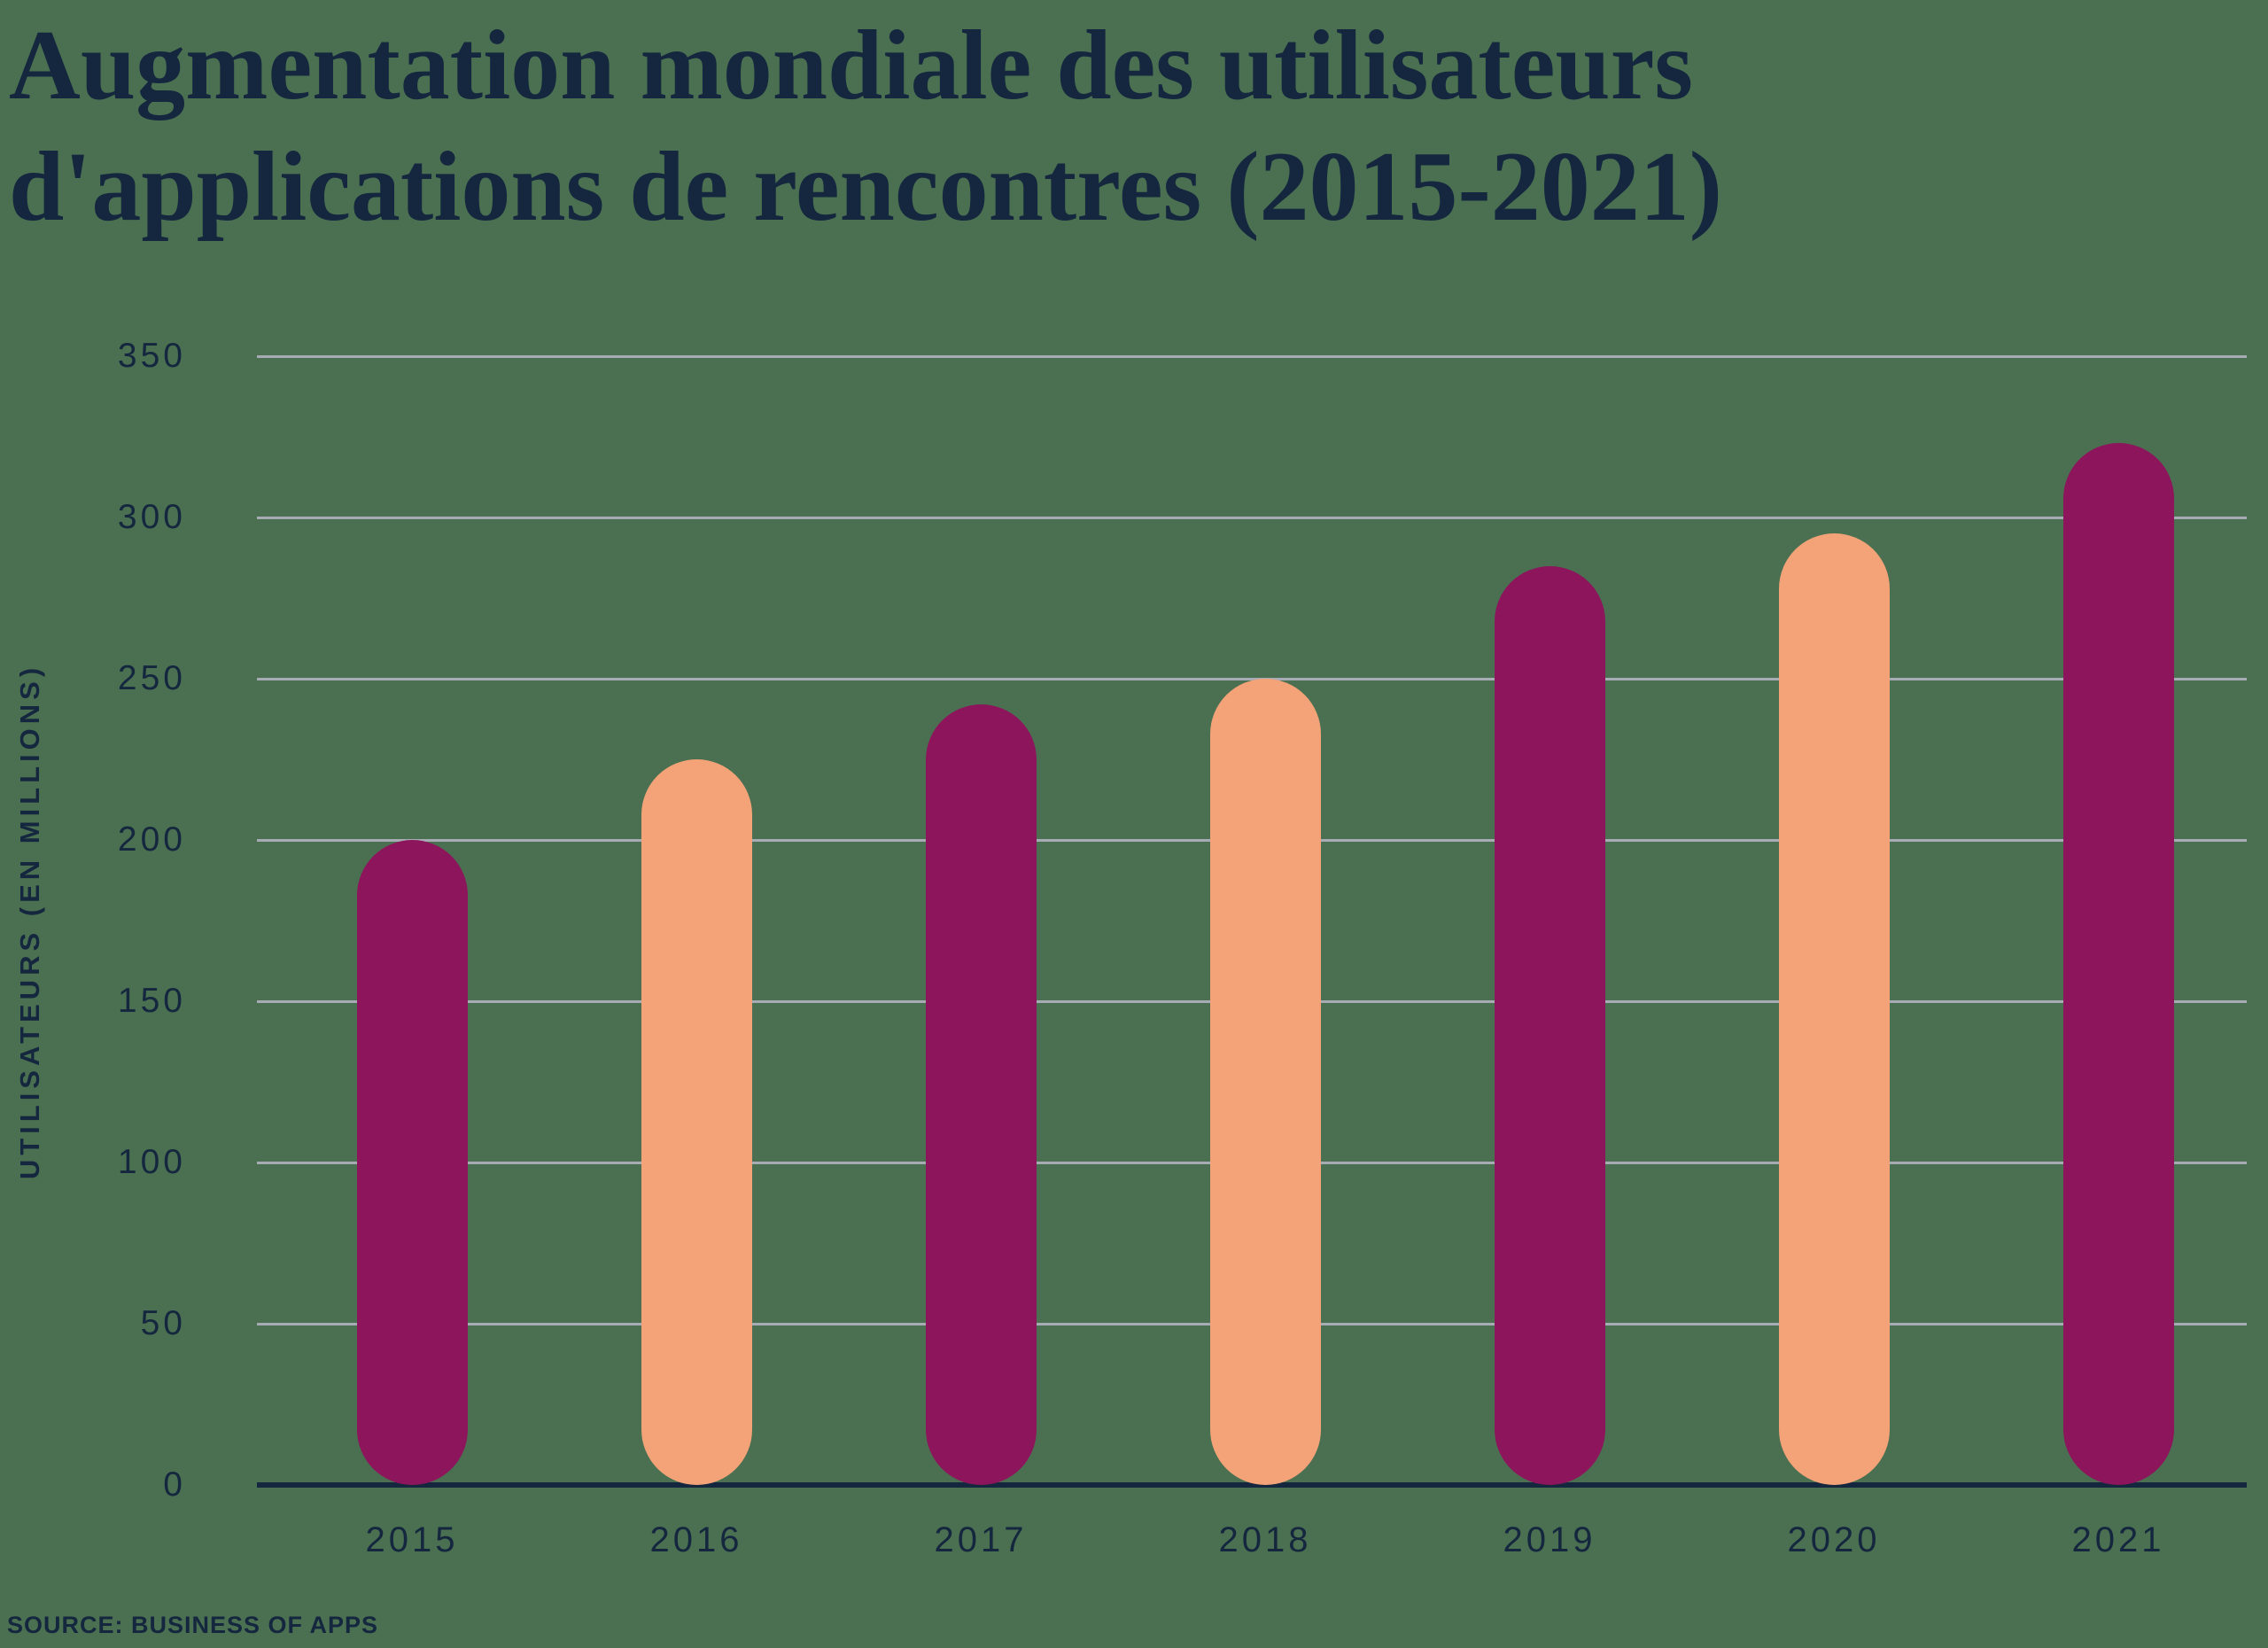  What do you see at coordinates (1252, 1485) in the screenshot?
I see `x-axis-line` at bounding box center [1252, 1485].